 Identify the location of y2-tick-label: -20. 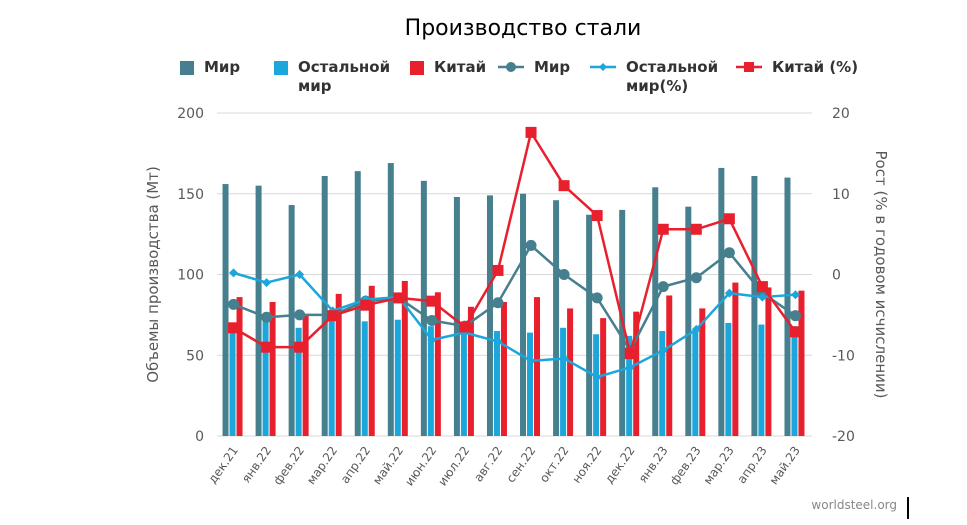
(843, 437).